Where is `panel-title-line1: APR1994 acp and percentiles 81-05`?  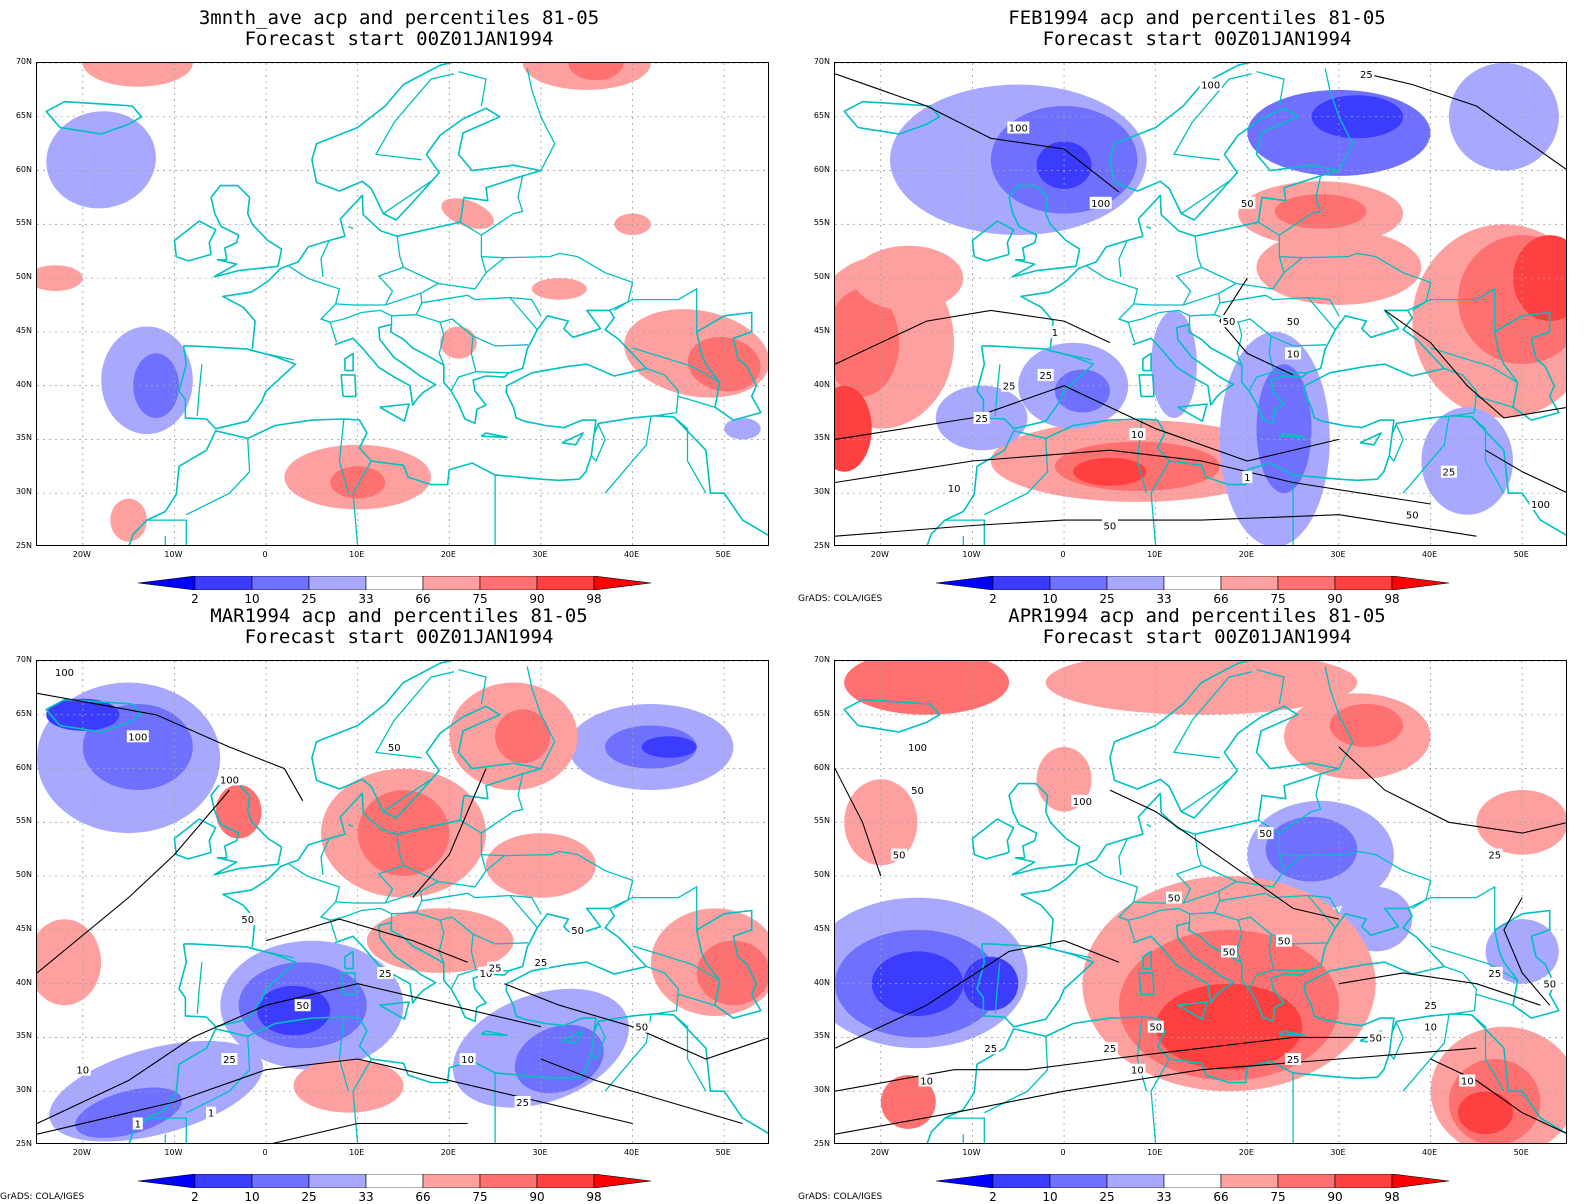 panel-title-line1: APR1994 acp and percentiles 81-05 is located at coordinates (1197, 616).